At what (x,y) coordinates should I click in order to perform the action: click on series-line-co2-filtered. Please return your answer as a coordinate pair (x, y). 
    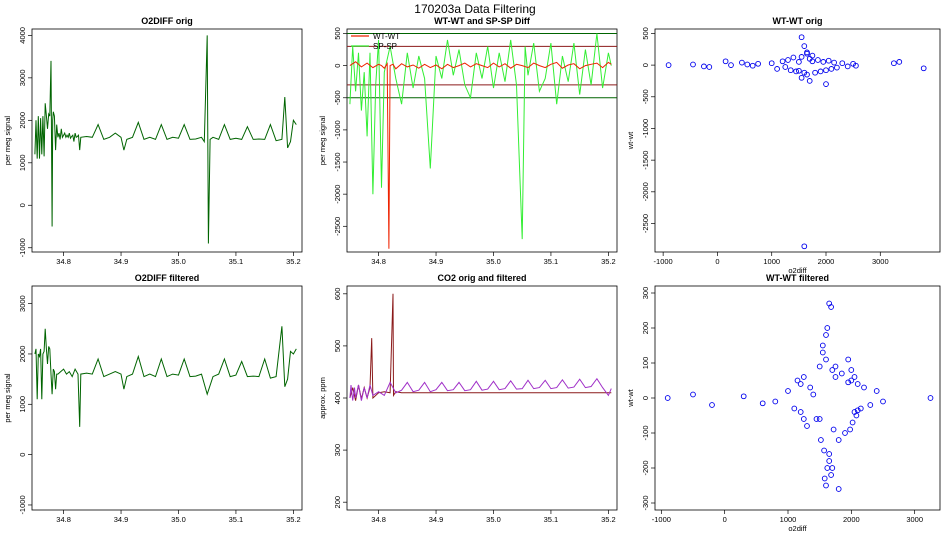
    Looking at the image, I should click on (480, 389).